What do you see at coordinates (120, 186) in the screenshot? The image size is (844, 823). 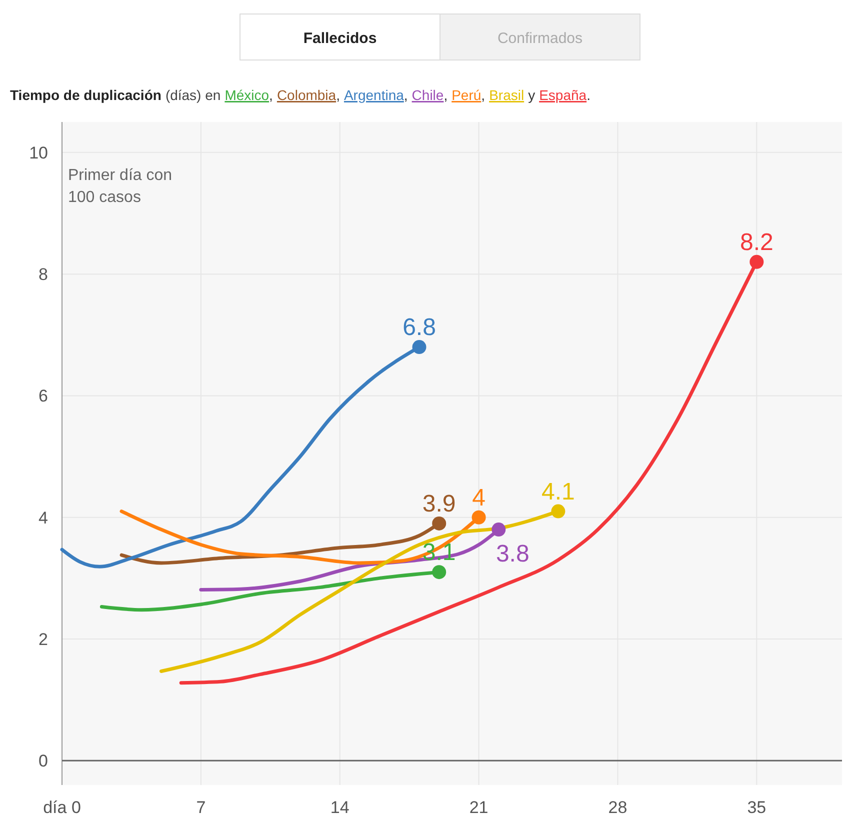 I see `annotation: Primer día con 100 casos` at bounding box center [120, 186].